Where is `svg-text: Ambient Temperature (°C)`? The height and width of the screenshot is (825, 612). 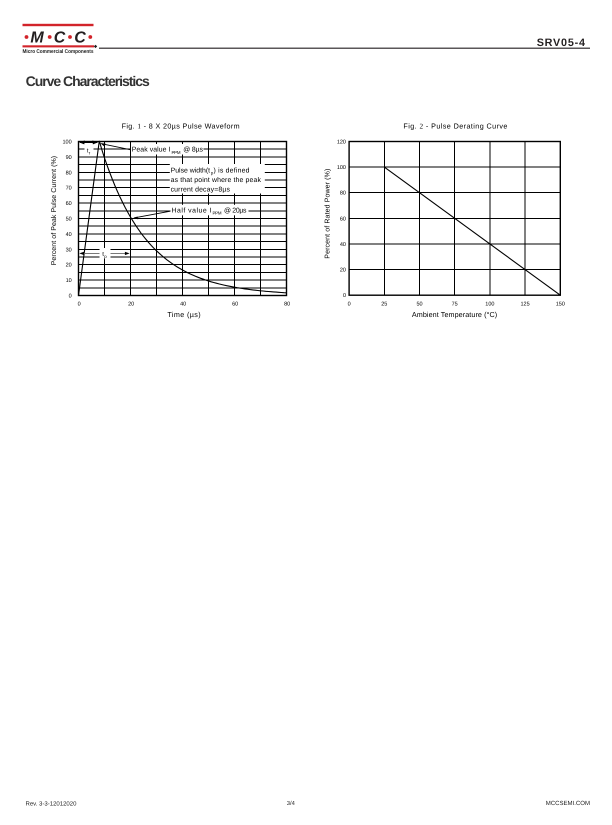
svg-text: Ambient Temperature (°C) is located at coordinates (454, 314).